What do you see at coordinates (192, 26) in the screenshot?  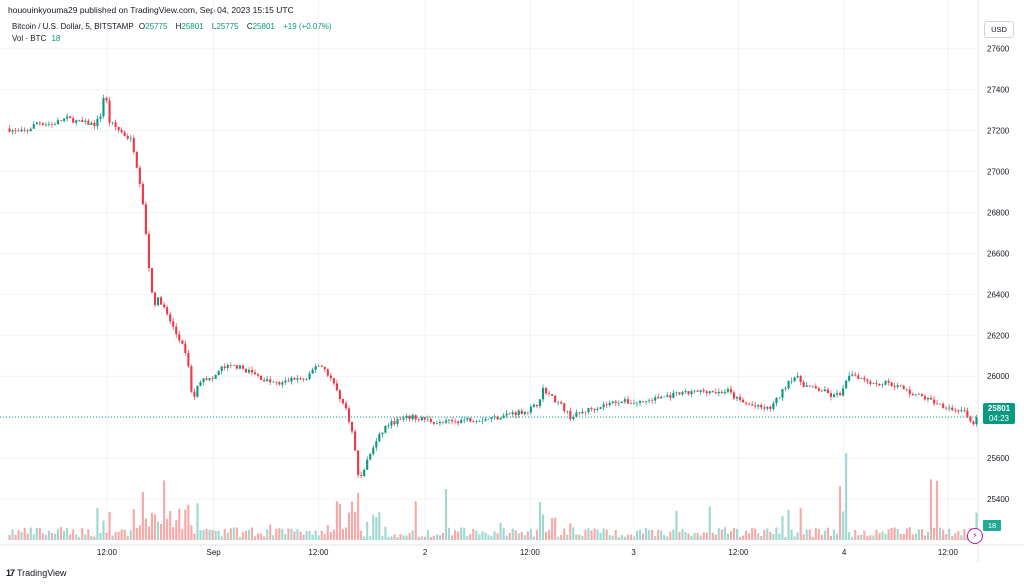 I see `ohlc-high-value: 25801` at bounding box center [192, 26].